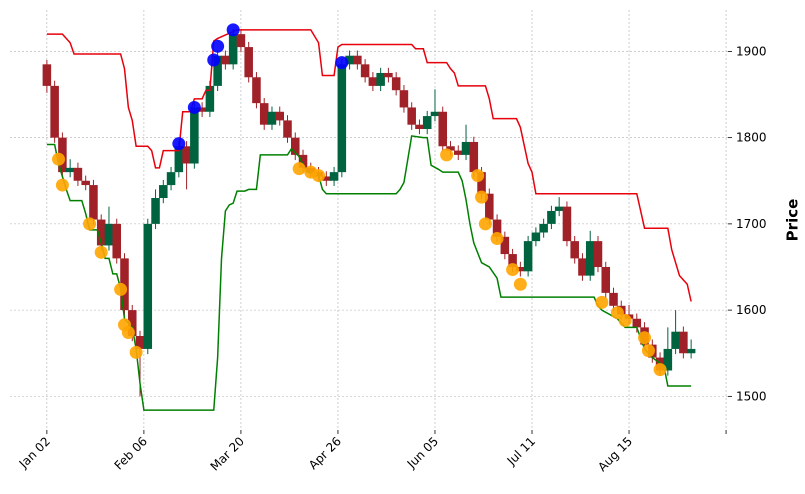  What do you see at coordinates (615, 454) in the screenshot?
I see `x-tick-label: Aug 15` at bounding box center [615, 454].